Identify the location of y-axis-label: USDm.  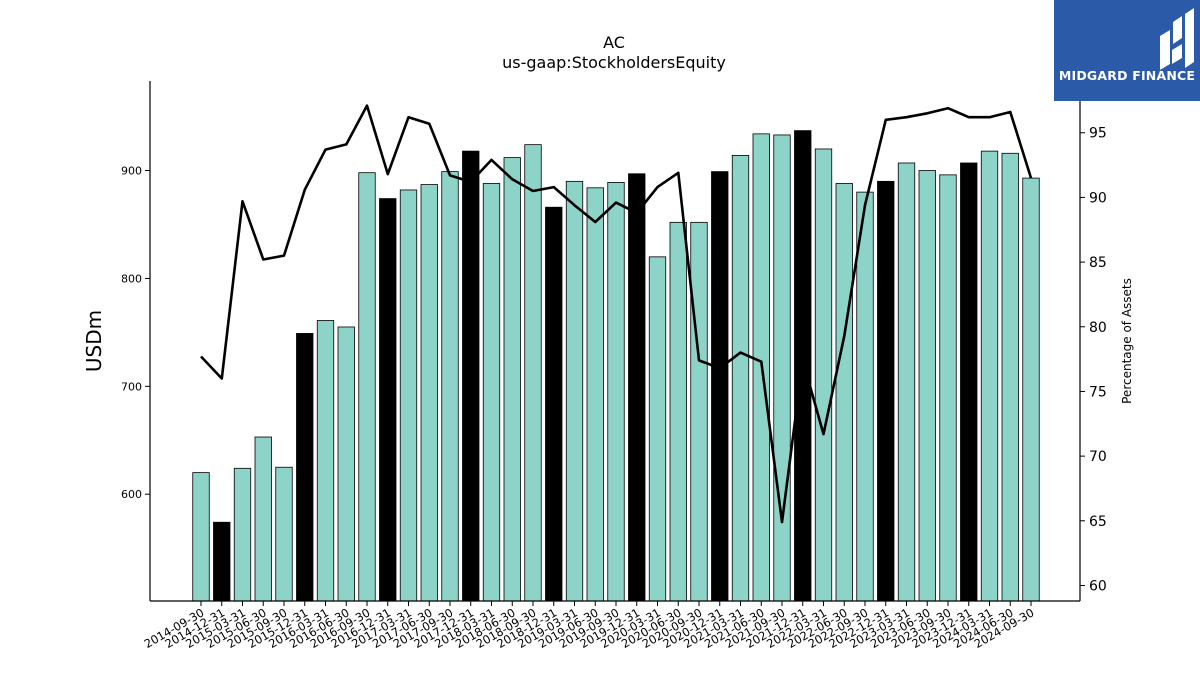
(94, 341).